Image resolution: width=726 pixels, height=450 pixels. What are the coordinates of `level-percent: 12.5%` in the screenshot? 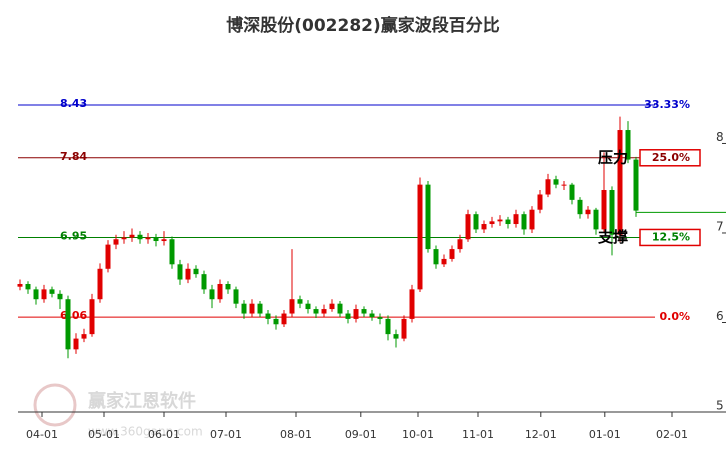 It's located at (671, 236).